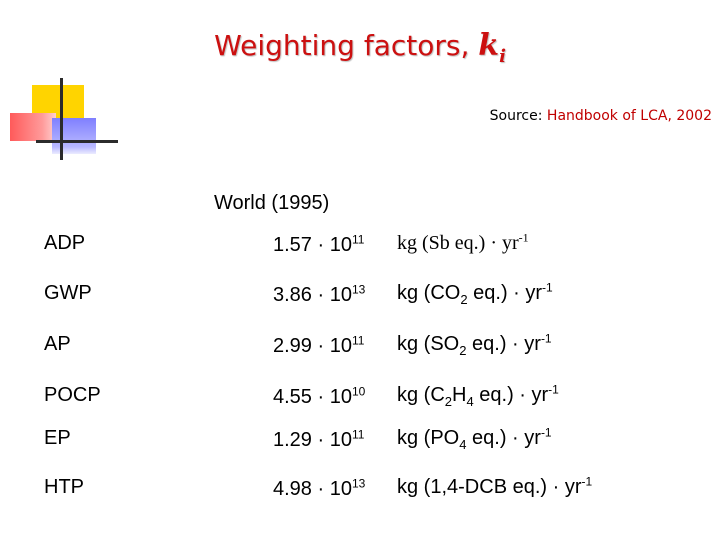 The image size is (720, 540). I want to click on factor-unit: kg (CO2 eq.) · yr-1, so click(475, 293).